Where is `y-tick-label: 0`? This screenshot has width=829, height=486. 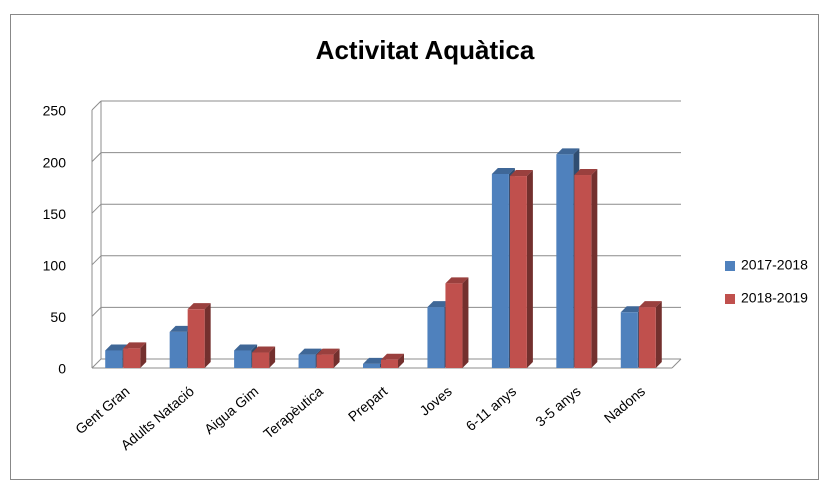 y-tick-label: 0 is located at coordinates (62, 369).